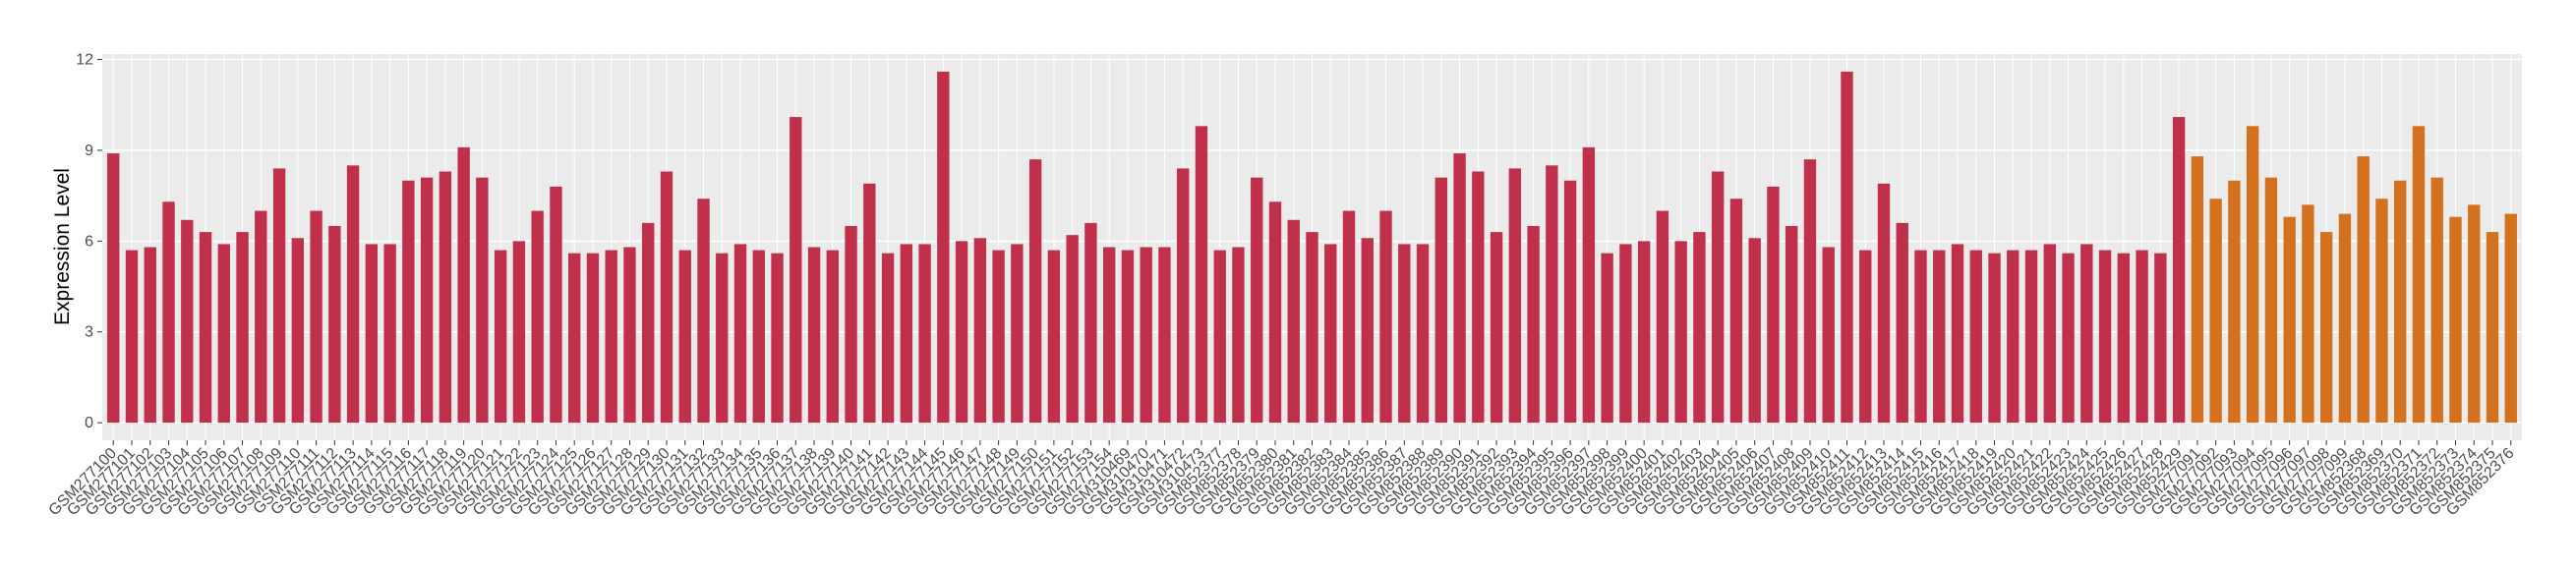 This screenshot has height=570, width=2576. What do you see at coordinates (84, 60) in the screenshot?
I see `y-tick-label: 12` at bounding box center [84, 60].